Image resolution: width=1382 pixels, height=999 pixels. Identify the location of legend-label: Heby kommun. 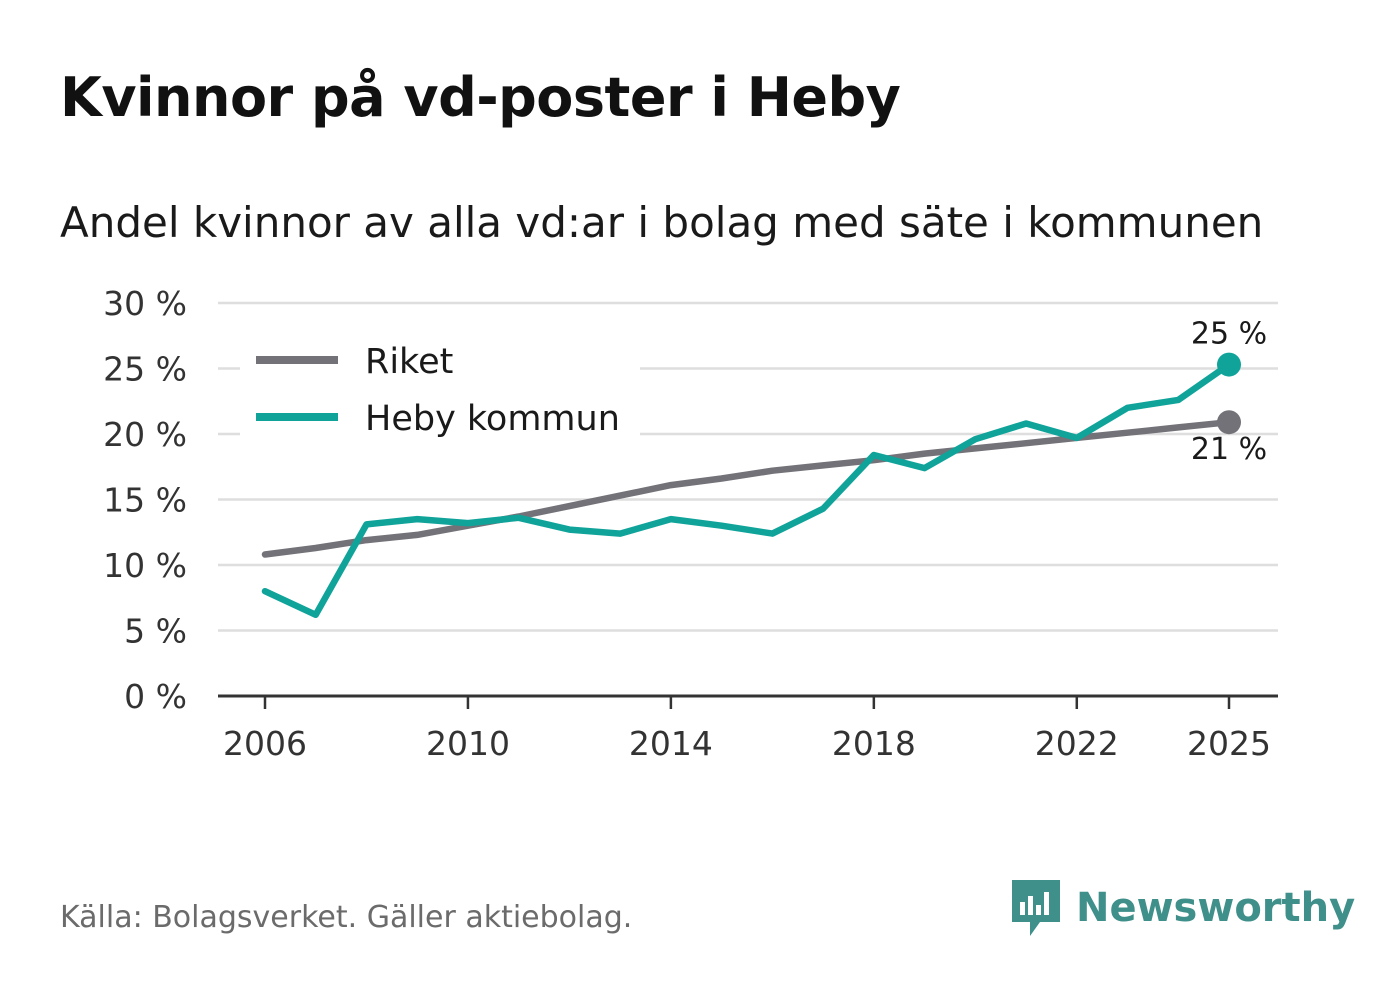
(492, 419).